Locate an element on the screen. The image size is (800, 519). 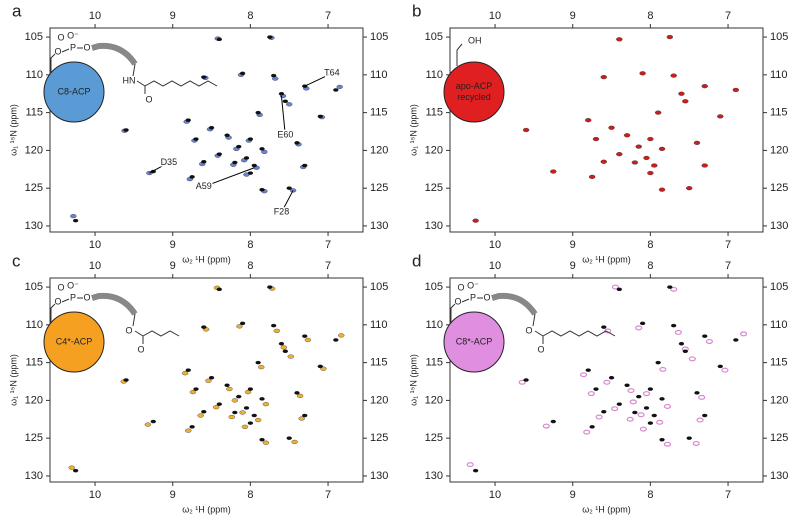
acp-label: apo-ACP is located at coordinates (474, 86).